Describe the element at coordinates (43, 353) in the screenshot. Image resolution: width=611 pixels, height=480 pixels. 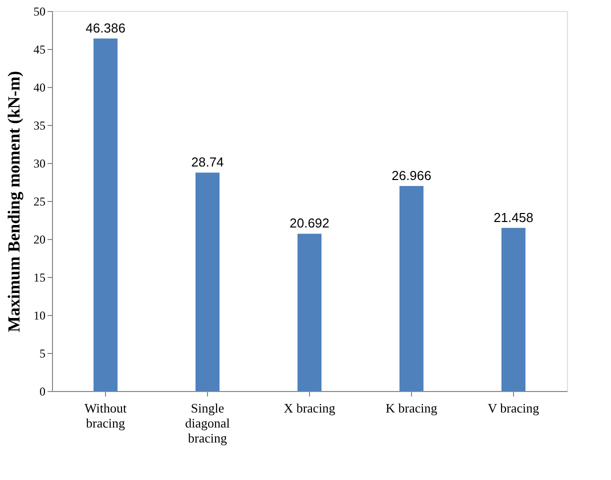
I see `y-tick-label: 5` at that location.